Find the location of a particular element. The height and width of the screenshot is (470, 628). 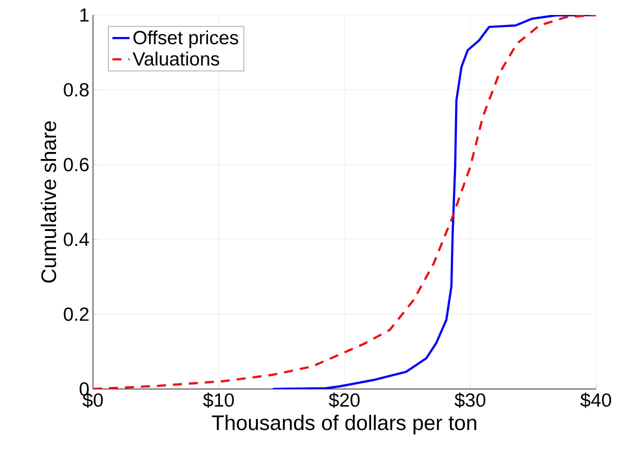

x-tick-label: $20 is located at coordinates (344, 400).